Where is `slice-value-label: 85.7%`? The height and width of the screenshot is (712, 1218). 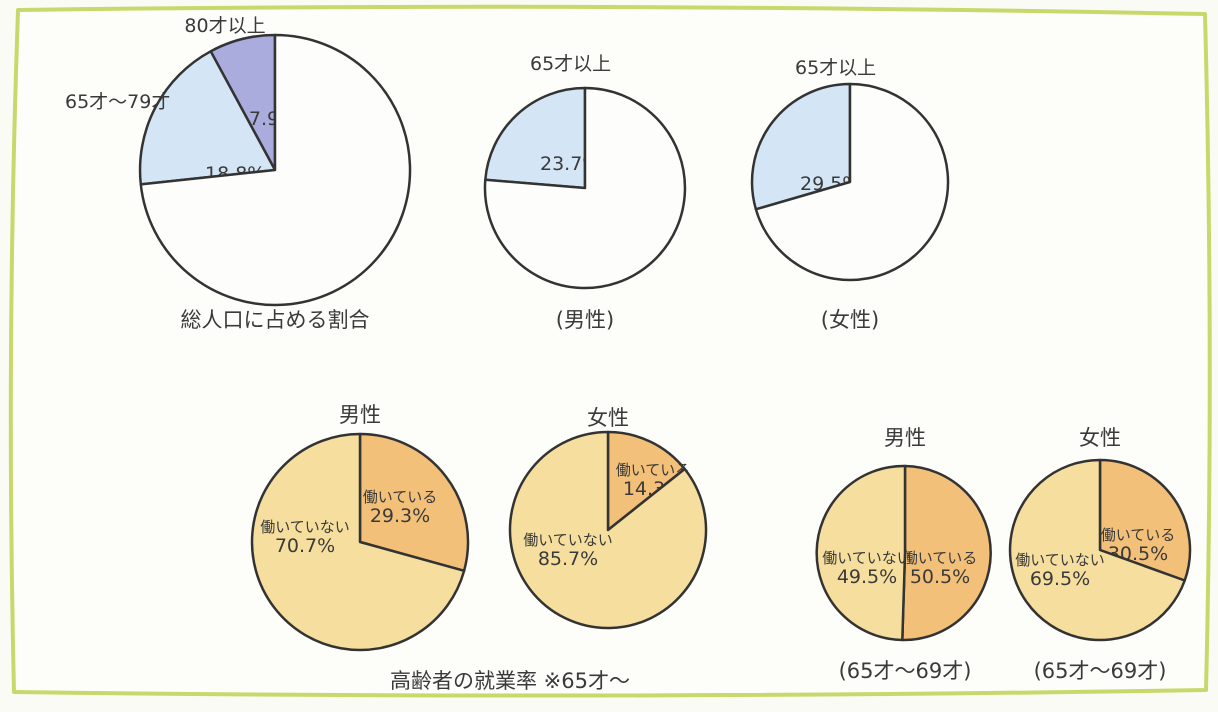
slice-value-label: 85.7% is located at coordinates (568, 559).